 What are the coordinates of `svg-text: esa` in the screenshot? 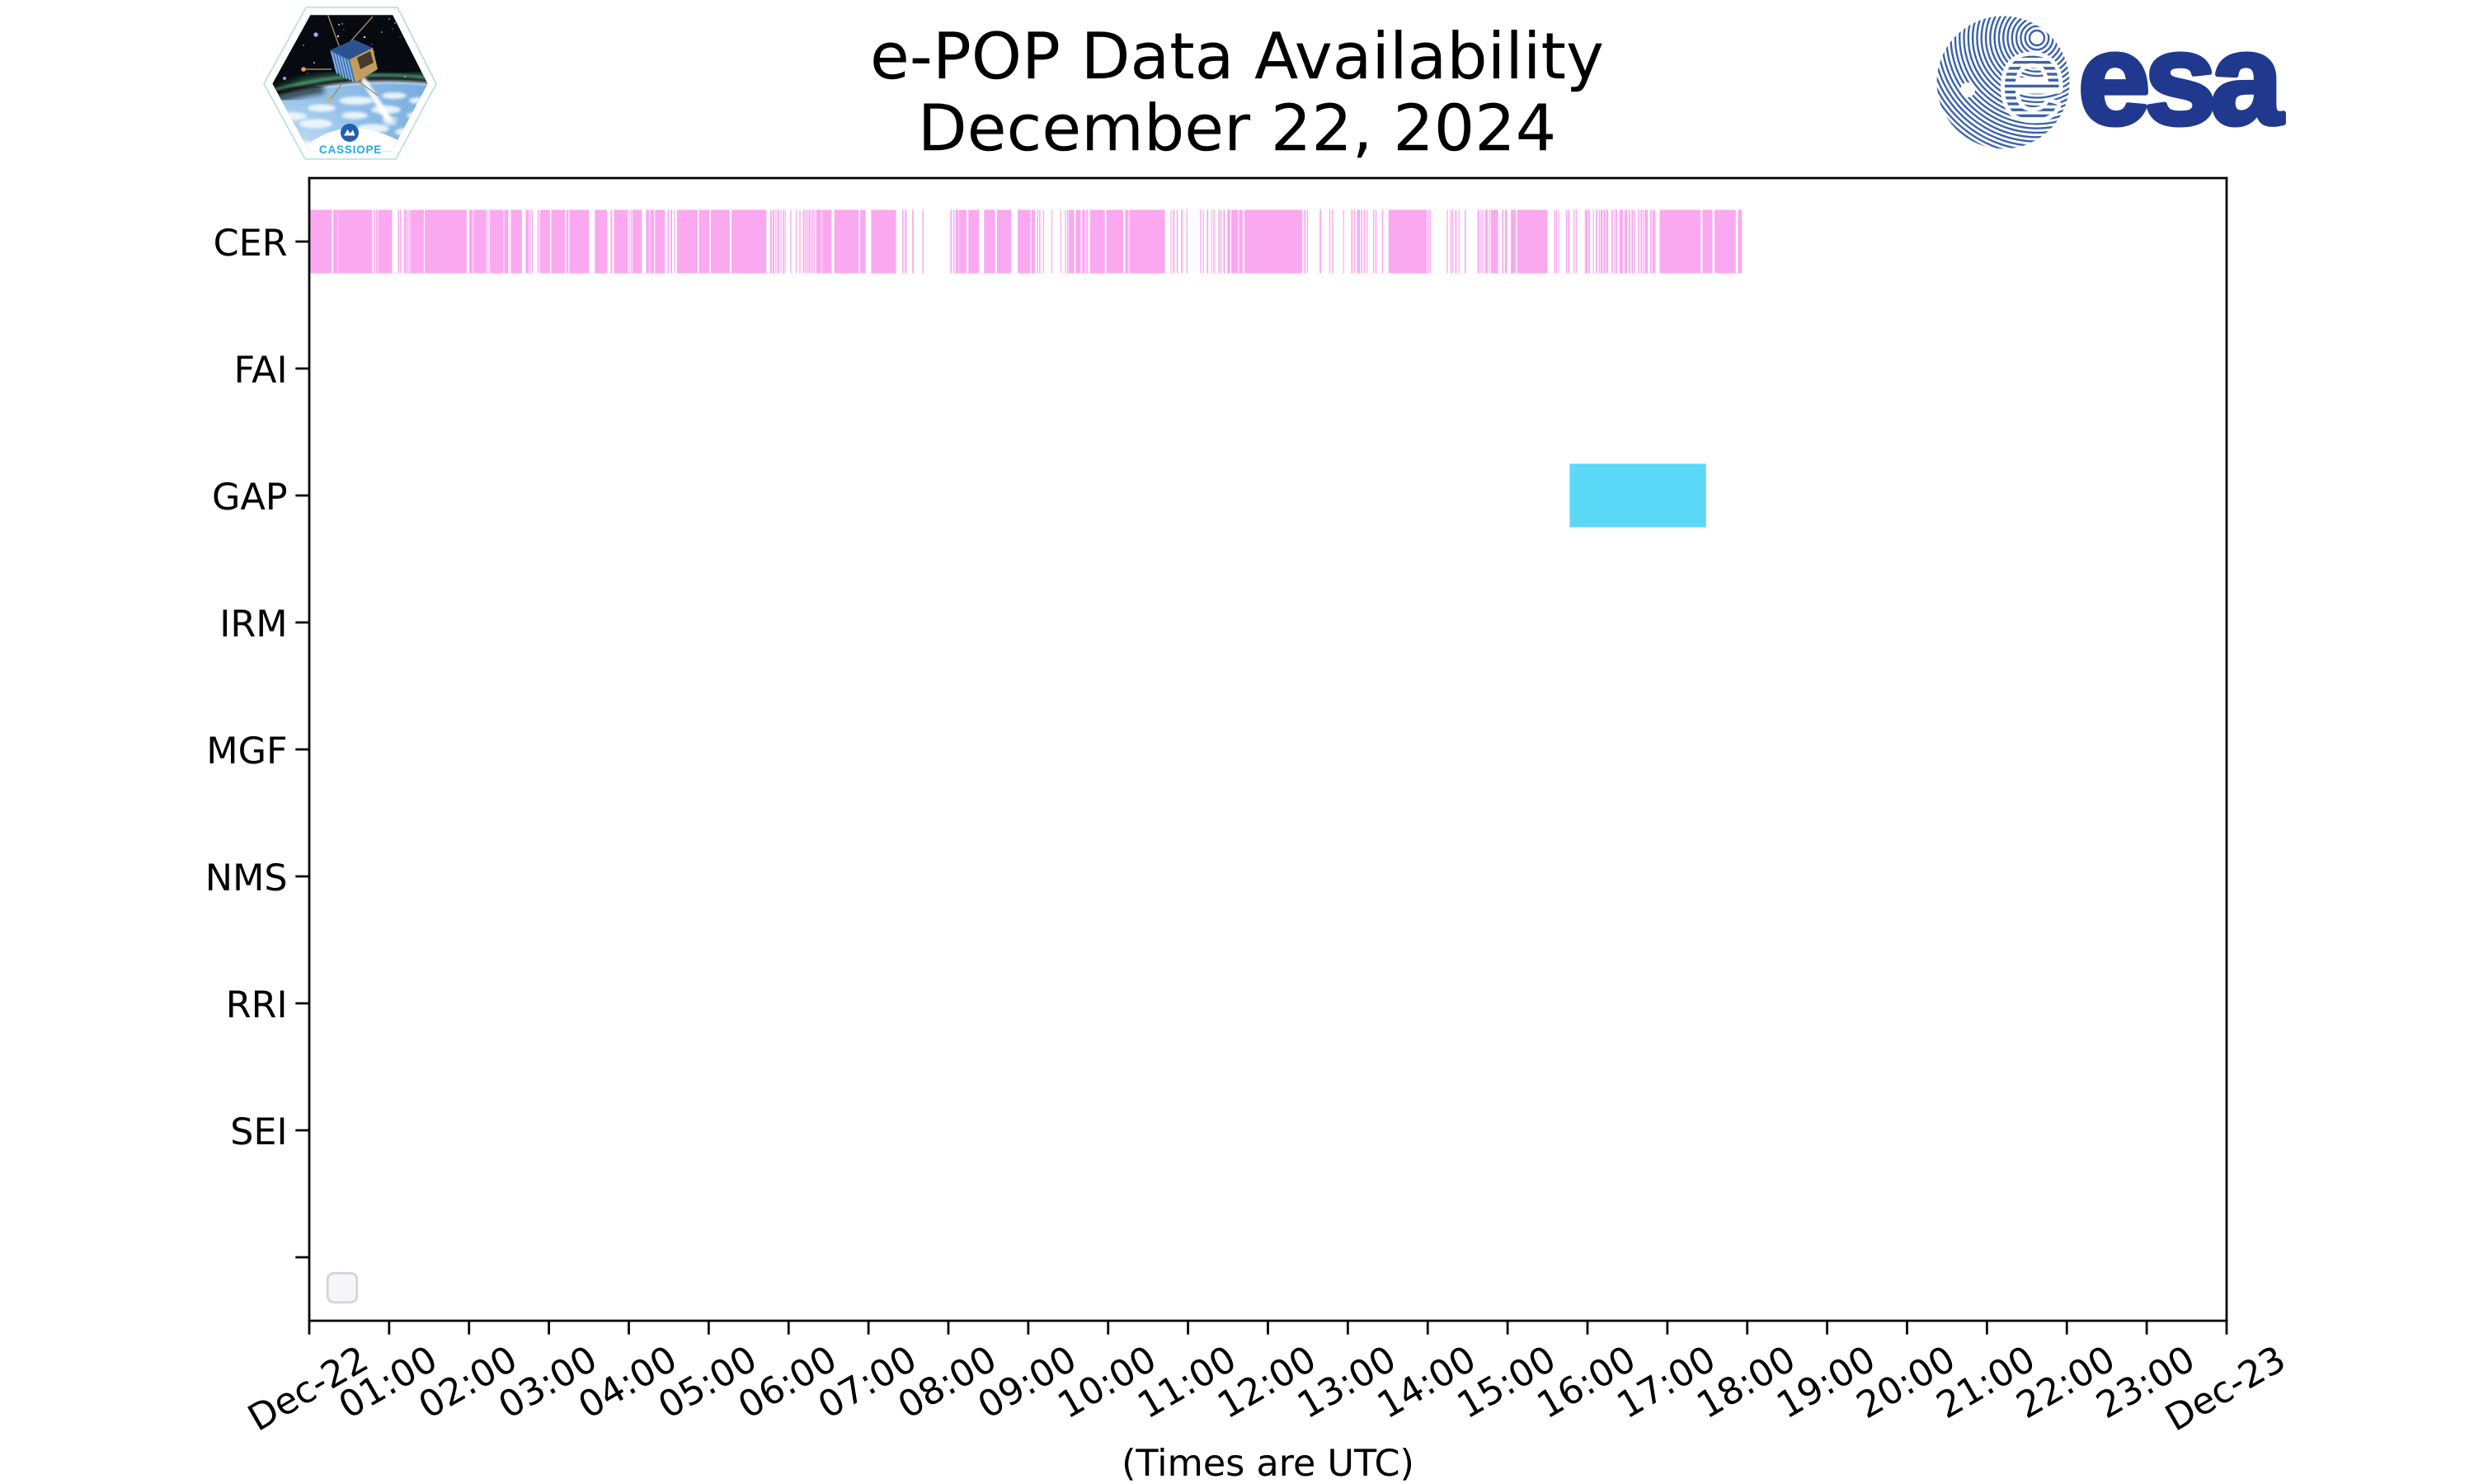 It's located at (2181, 79).